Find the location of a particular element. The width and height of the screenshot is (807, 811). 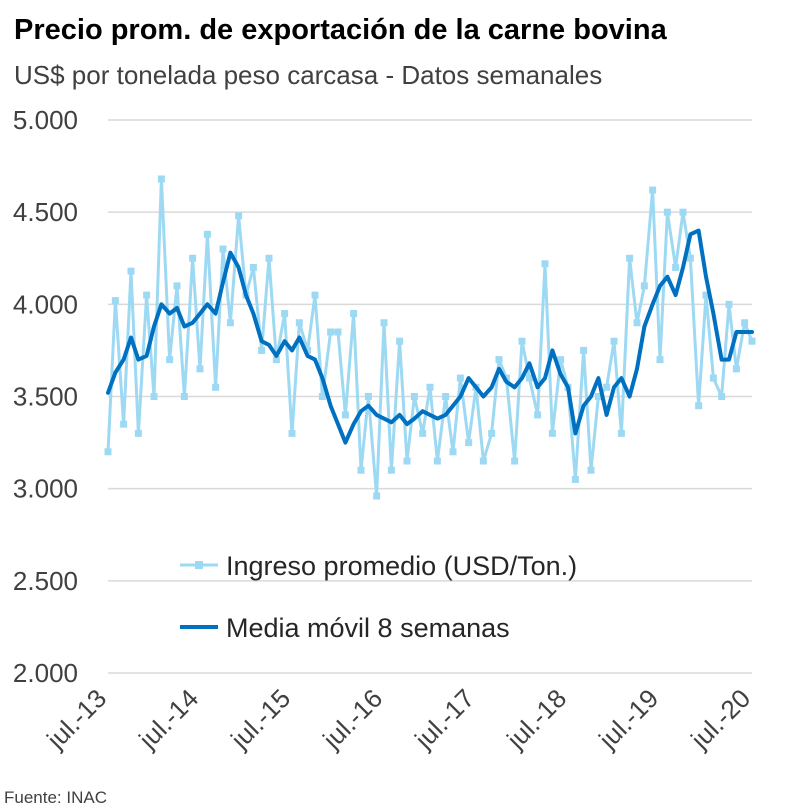

x-tick-label: jul.-19 is located at coordinates (628, 719).